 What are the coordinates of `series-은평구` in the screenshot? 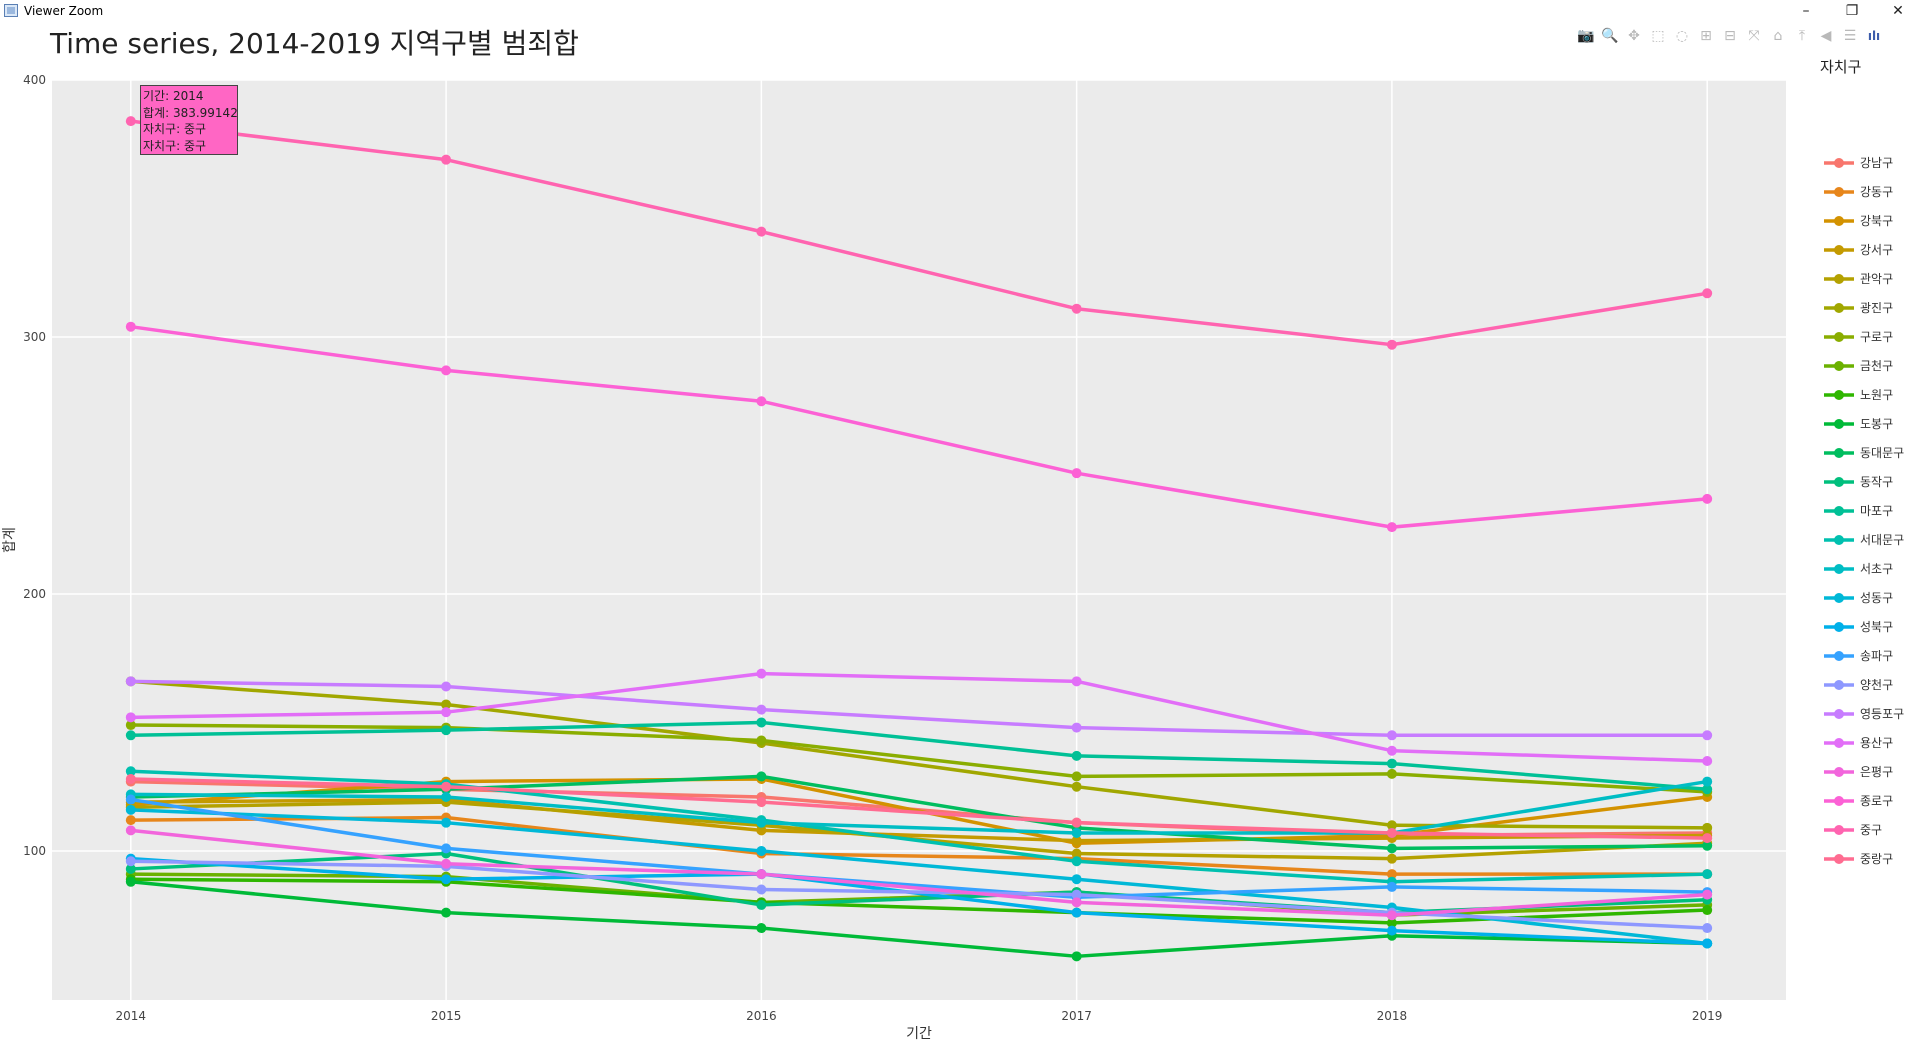 It's located at (919, 873).